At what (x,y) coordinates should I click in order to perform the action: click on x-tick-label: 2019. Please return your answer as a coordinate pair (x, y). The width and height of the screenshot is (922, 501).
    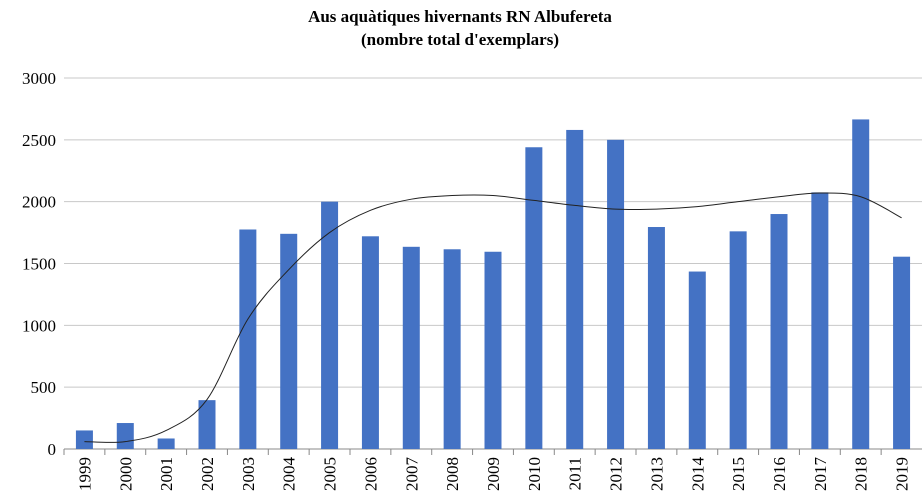
    Looking at the image, I should click on (902, 474).